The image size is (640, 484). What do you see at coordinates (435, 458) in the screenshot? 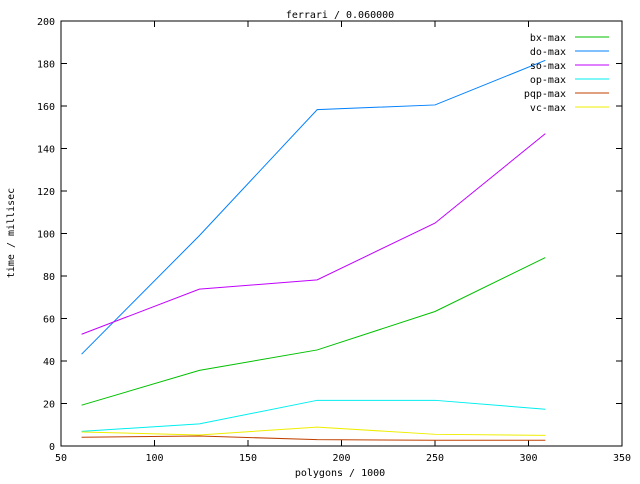
I see `x-tick-label: 250` at bounding box center [435, 458].